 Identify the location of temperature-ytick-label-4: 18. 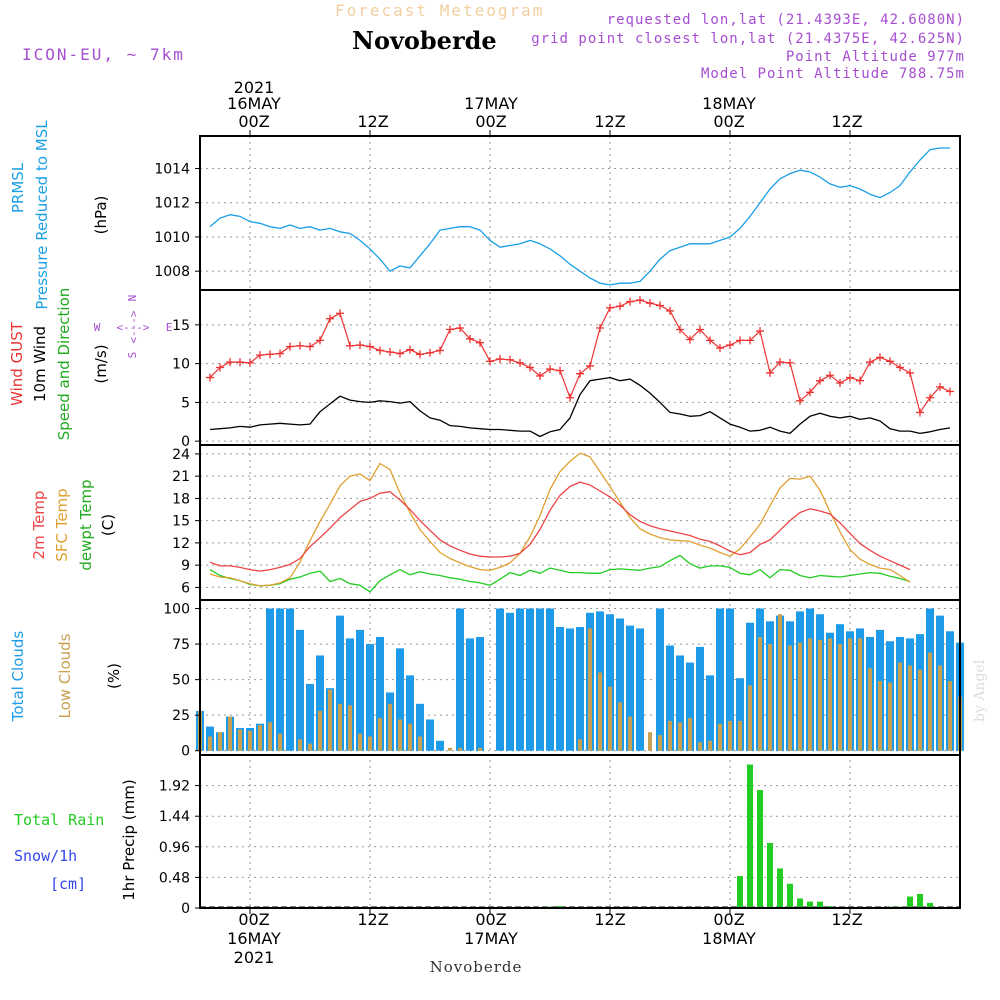
(181, 499).